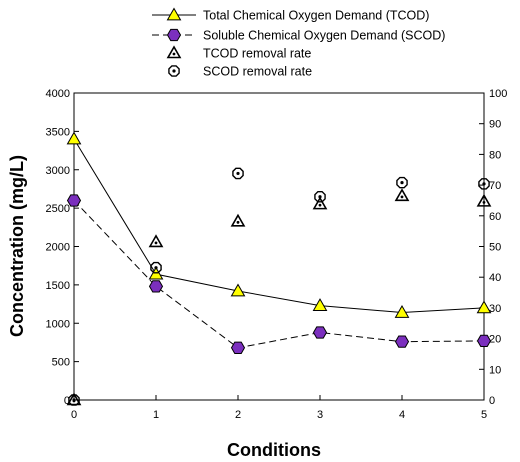 Image resolution: width=520 pixels, height=462 pixels. What do you see at coordinates (324, 36) in the screenshot?
I see `legend-label: Soluble Chemical Oxygen Demand (SCOD)` at bounding box center [324, 36].